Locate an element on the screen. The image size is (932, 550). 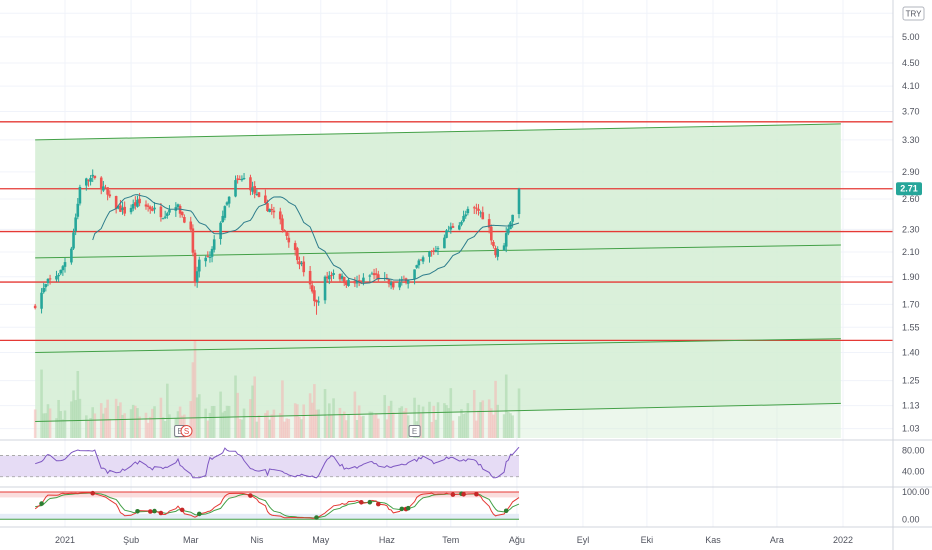
osc-tick-label: 100.00 is located at coordinates (916, 492).